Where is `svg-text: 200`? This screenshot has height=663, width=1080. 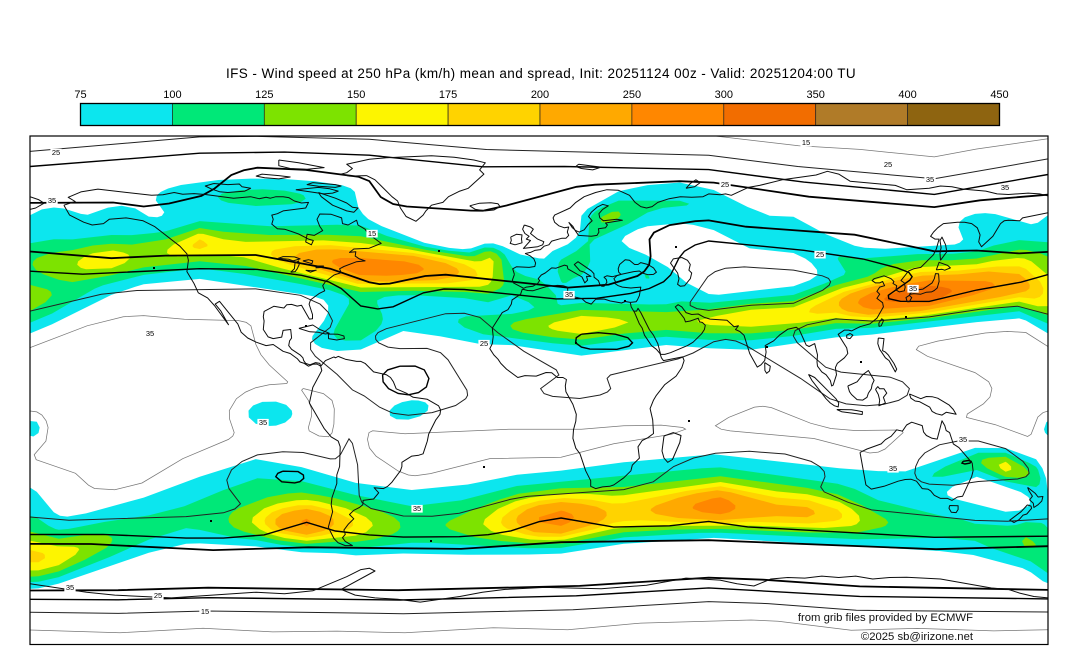 svg-text: 200 is located at coordinates (540, 95).